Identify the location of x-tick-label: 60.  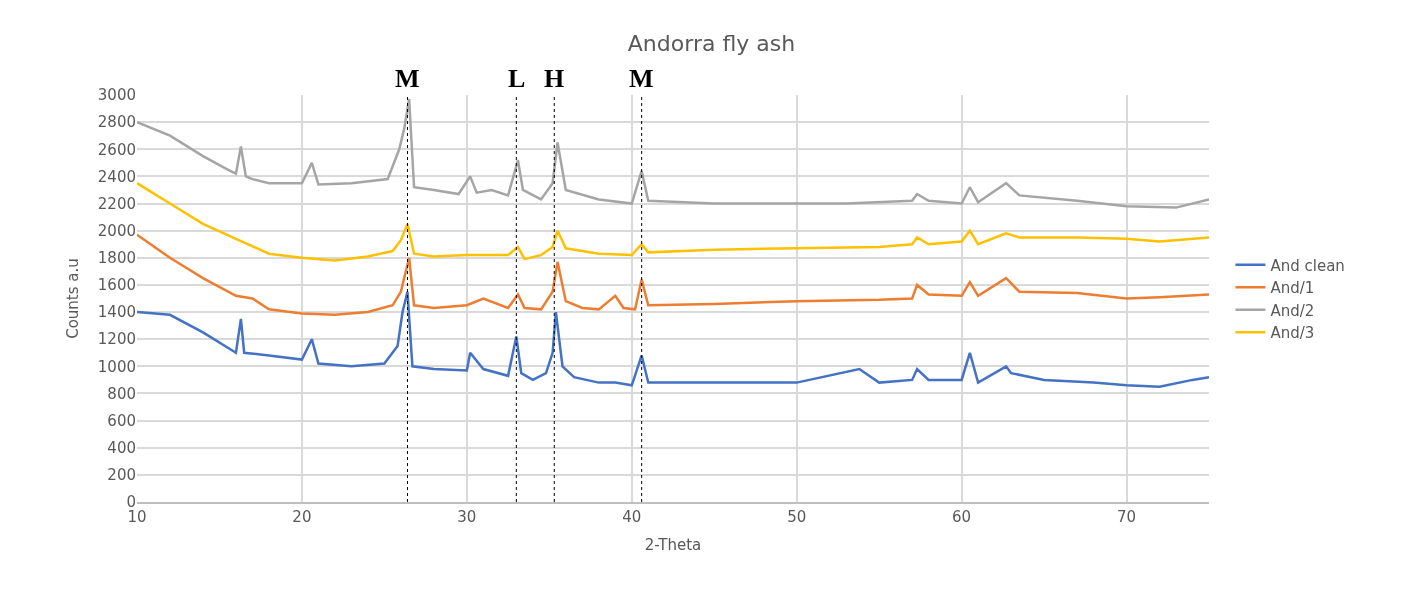
(962, 516).